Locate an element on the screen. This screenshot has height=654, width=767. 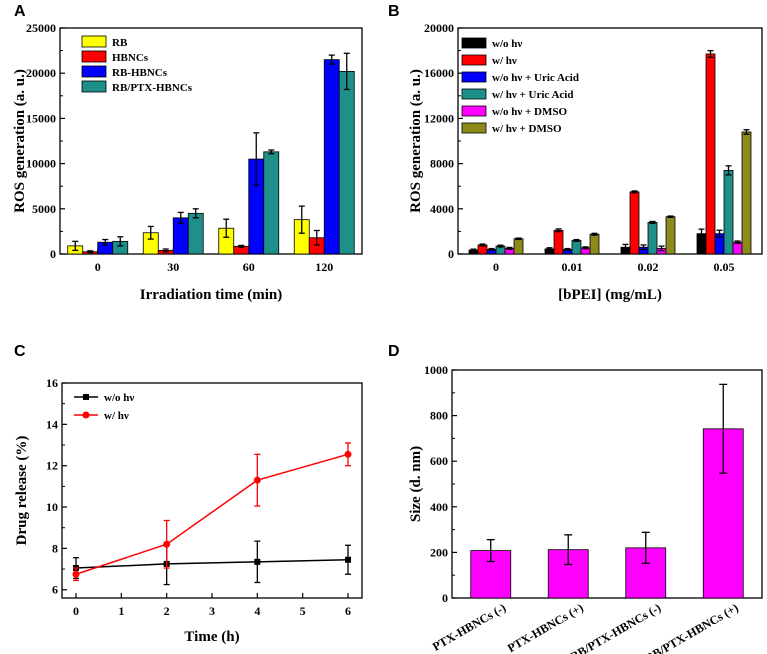
panel-b-bar-w-h-uric-acid-0.05 is located at coordinates (728, 212).